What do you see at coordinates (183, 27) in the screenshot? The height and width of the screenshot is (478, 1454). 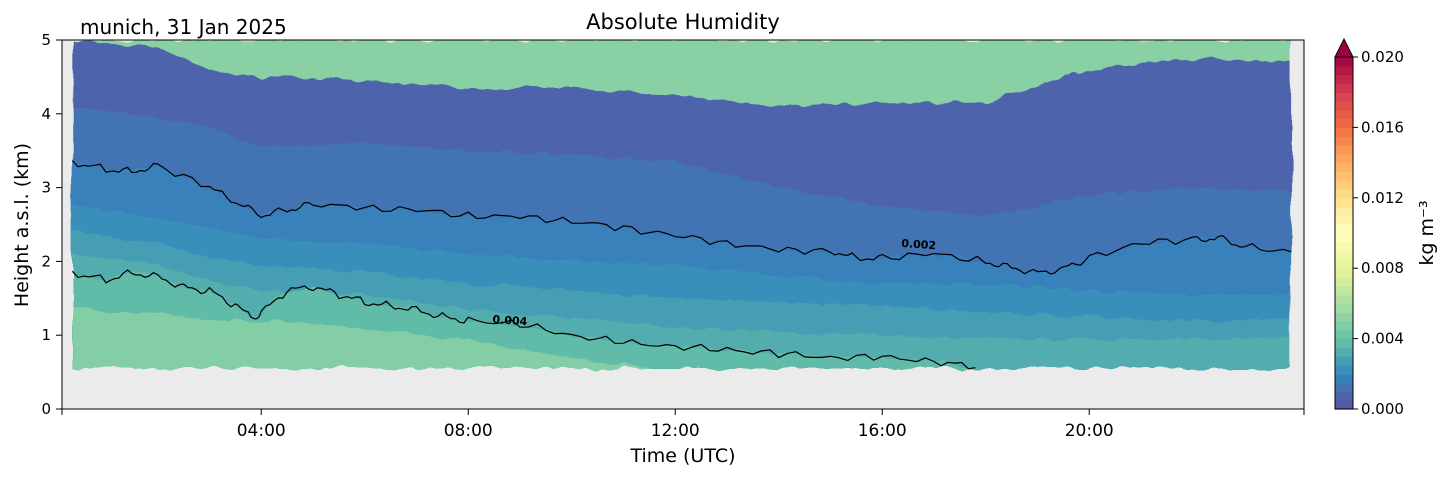 I see `chart-subtitle: munich, 31 Jan 2025` at bounding box center [183, 27].